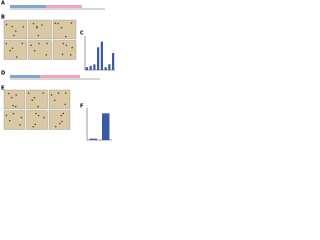 The width and height of the screenshot is (320, 240). Describe the element at coordinates (82, 34) in the screenshot. I see `panel-label: C` at that location.